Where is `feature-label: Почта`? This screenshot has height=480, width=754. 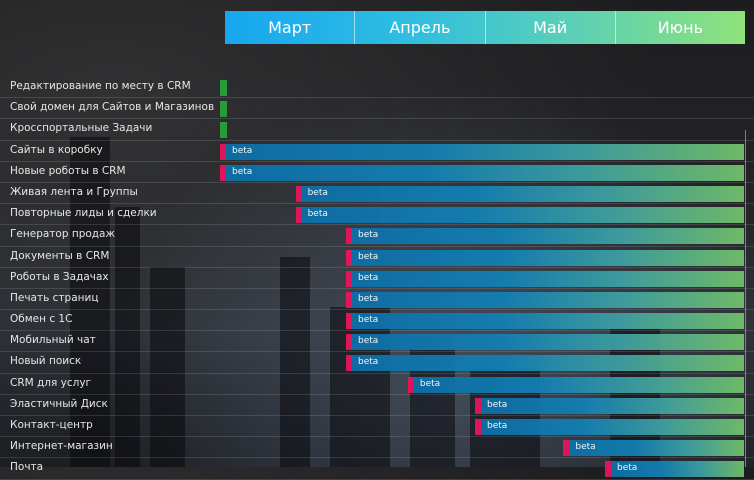
feature-label: Почта is located at coordinates (27, 467).